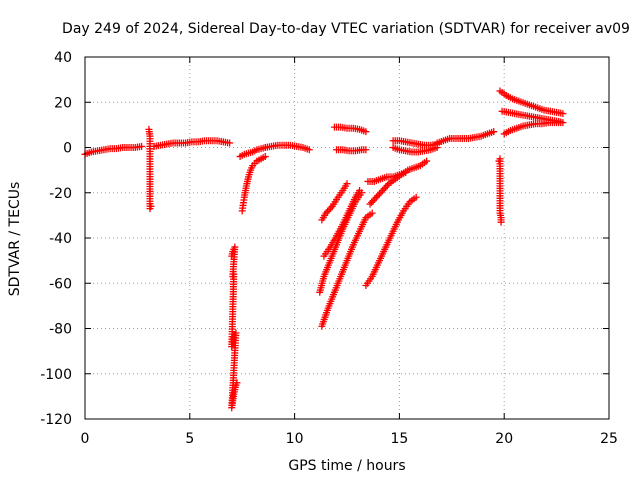 This screenshot has height=480, width=640. I want to click on series-spike-3h, so click(150, 169).